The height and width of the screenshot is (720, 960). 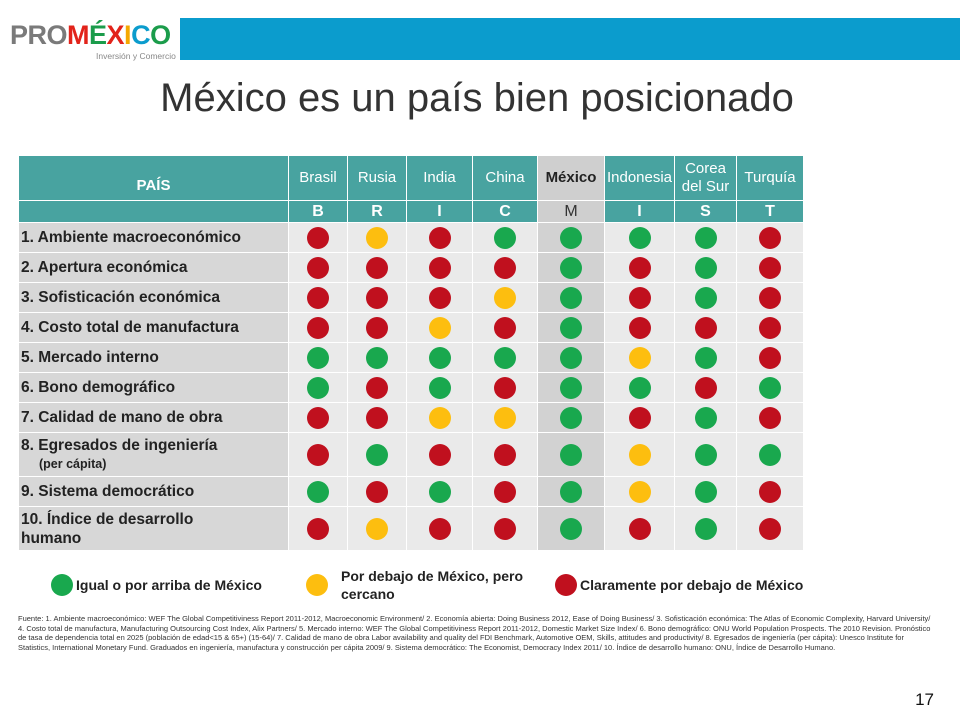 What do you see at coordinates (317, 585) in the screenshot?
I see `legend-yellow-dot` at bounding box center [317, 585].